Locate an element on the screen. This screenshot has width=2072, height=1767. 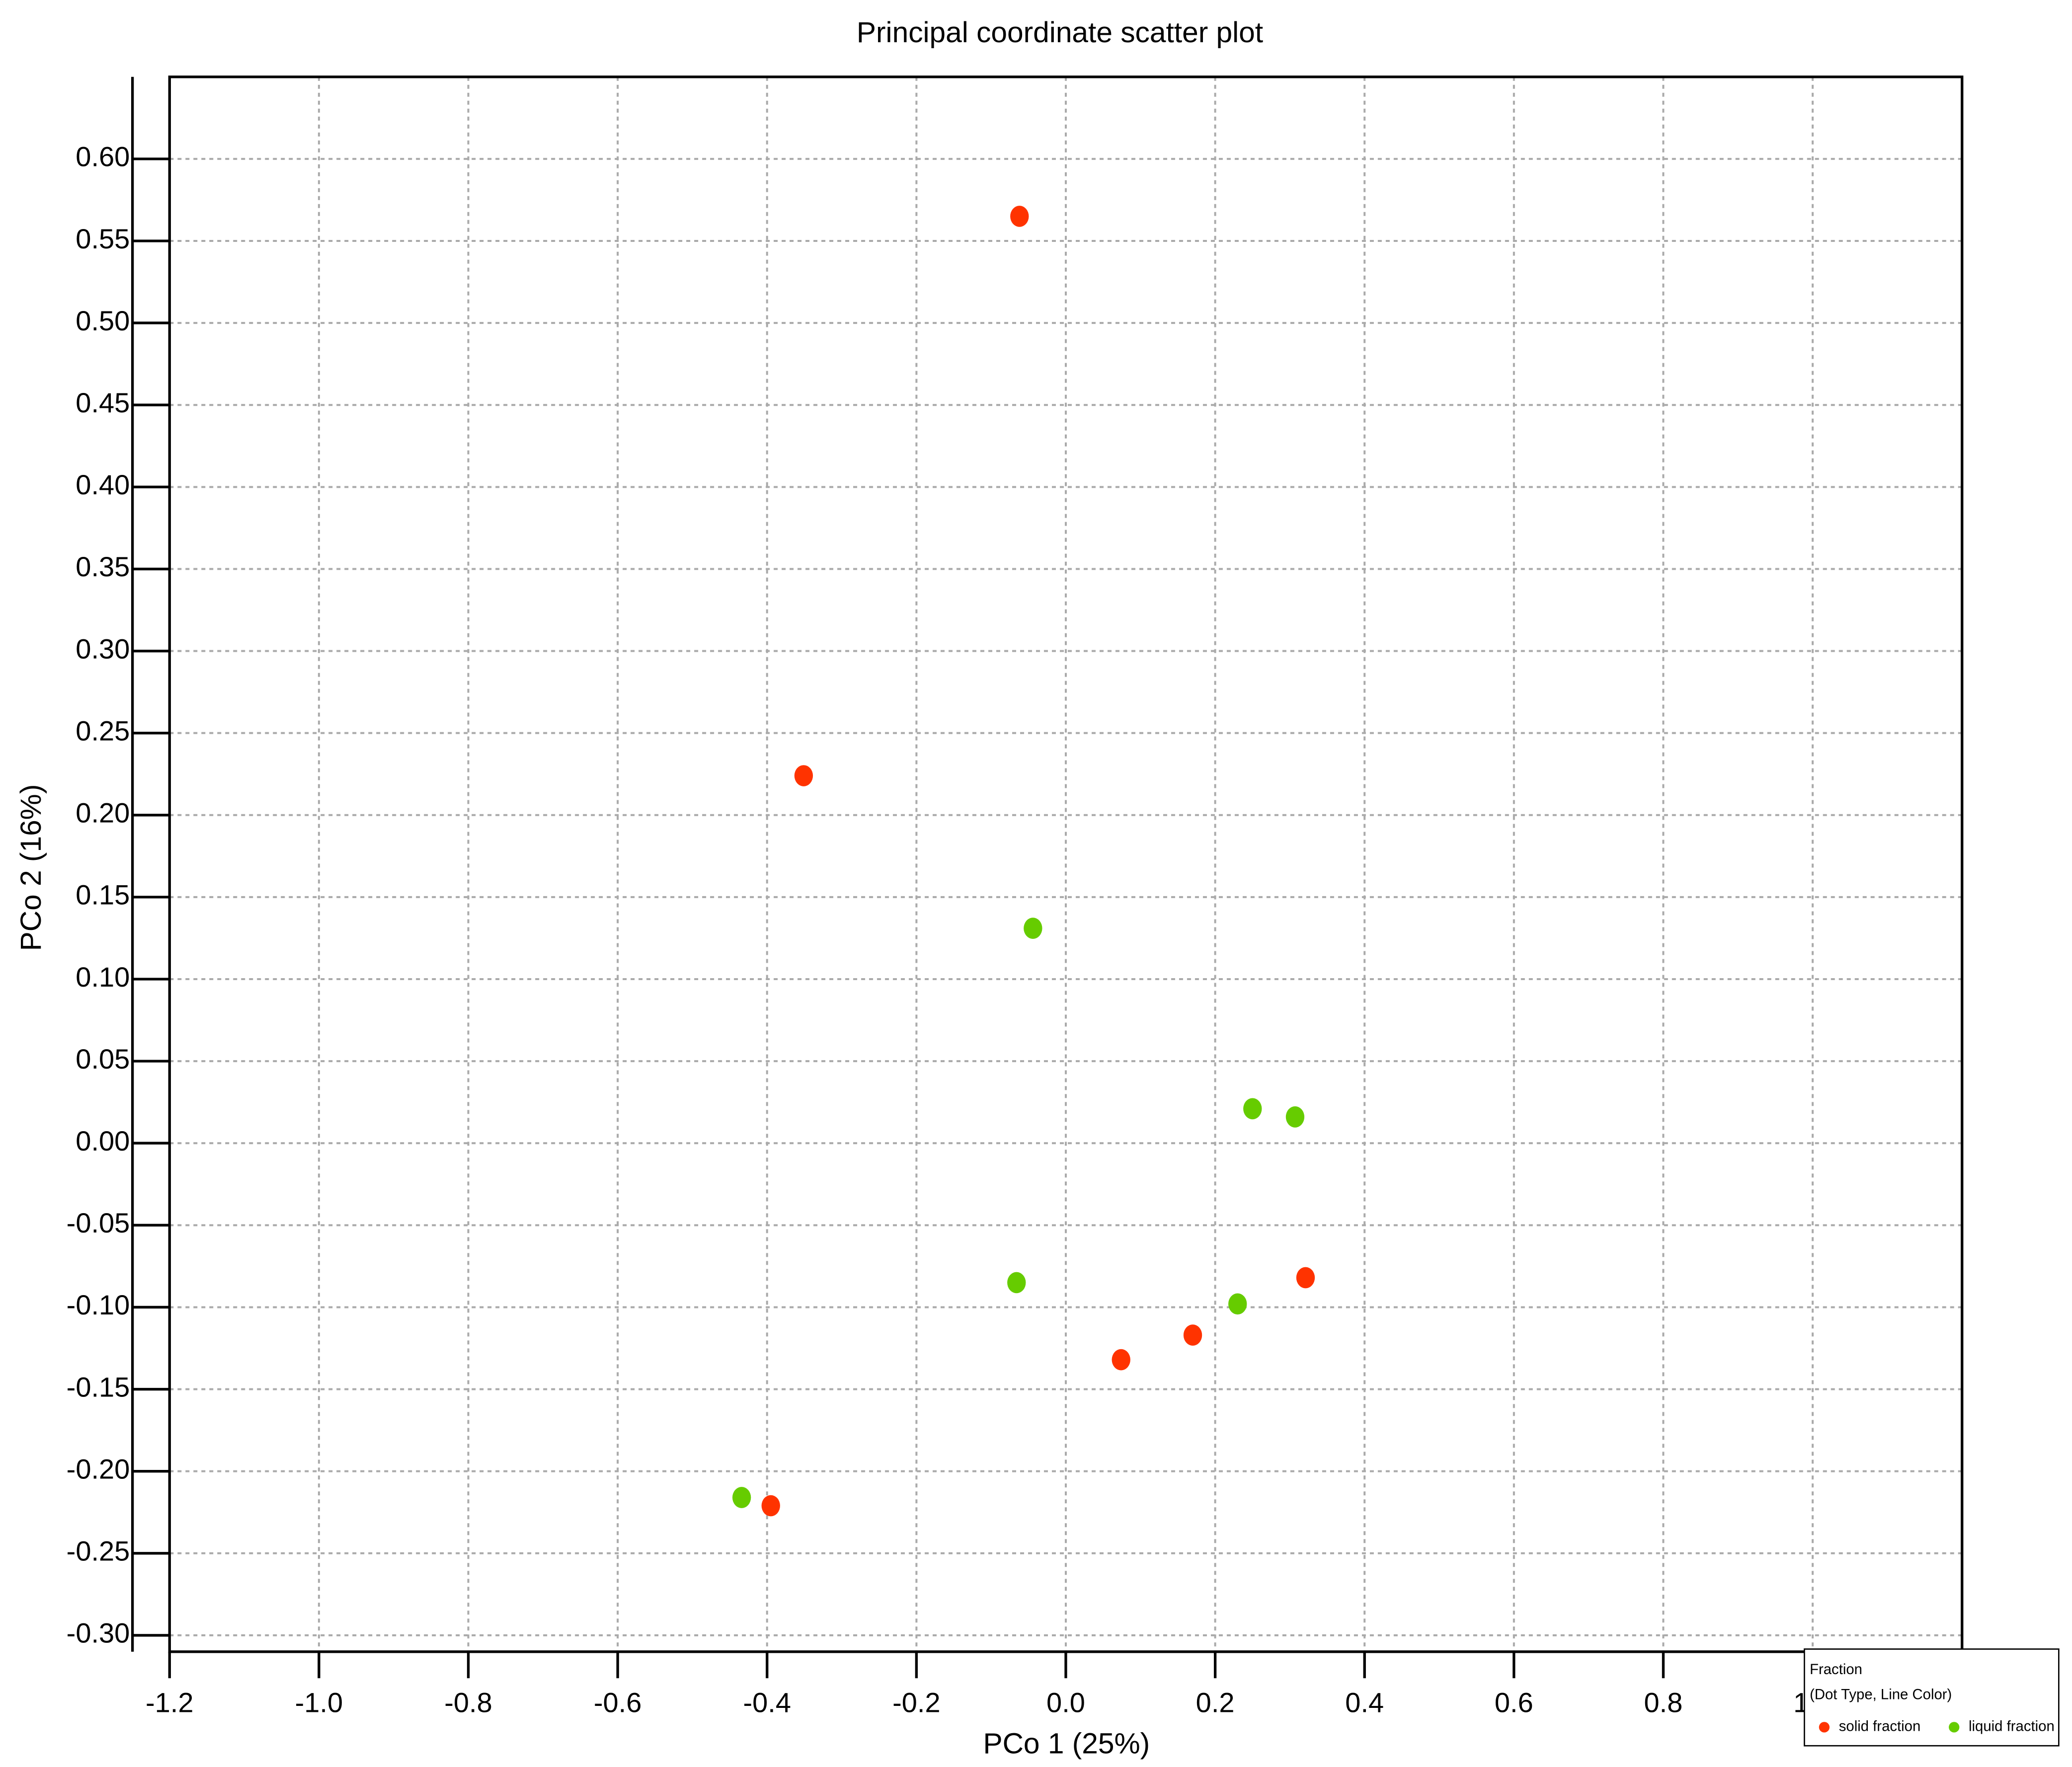
x-tick-label: 0.6 is located at coordinates (1514, 1702).